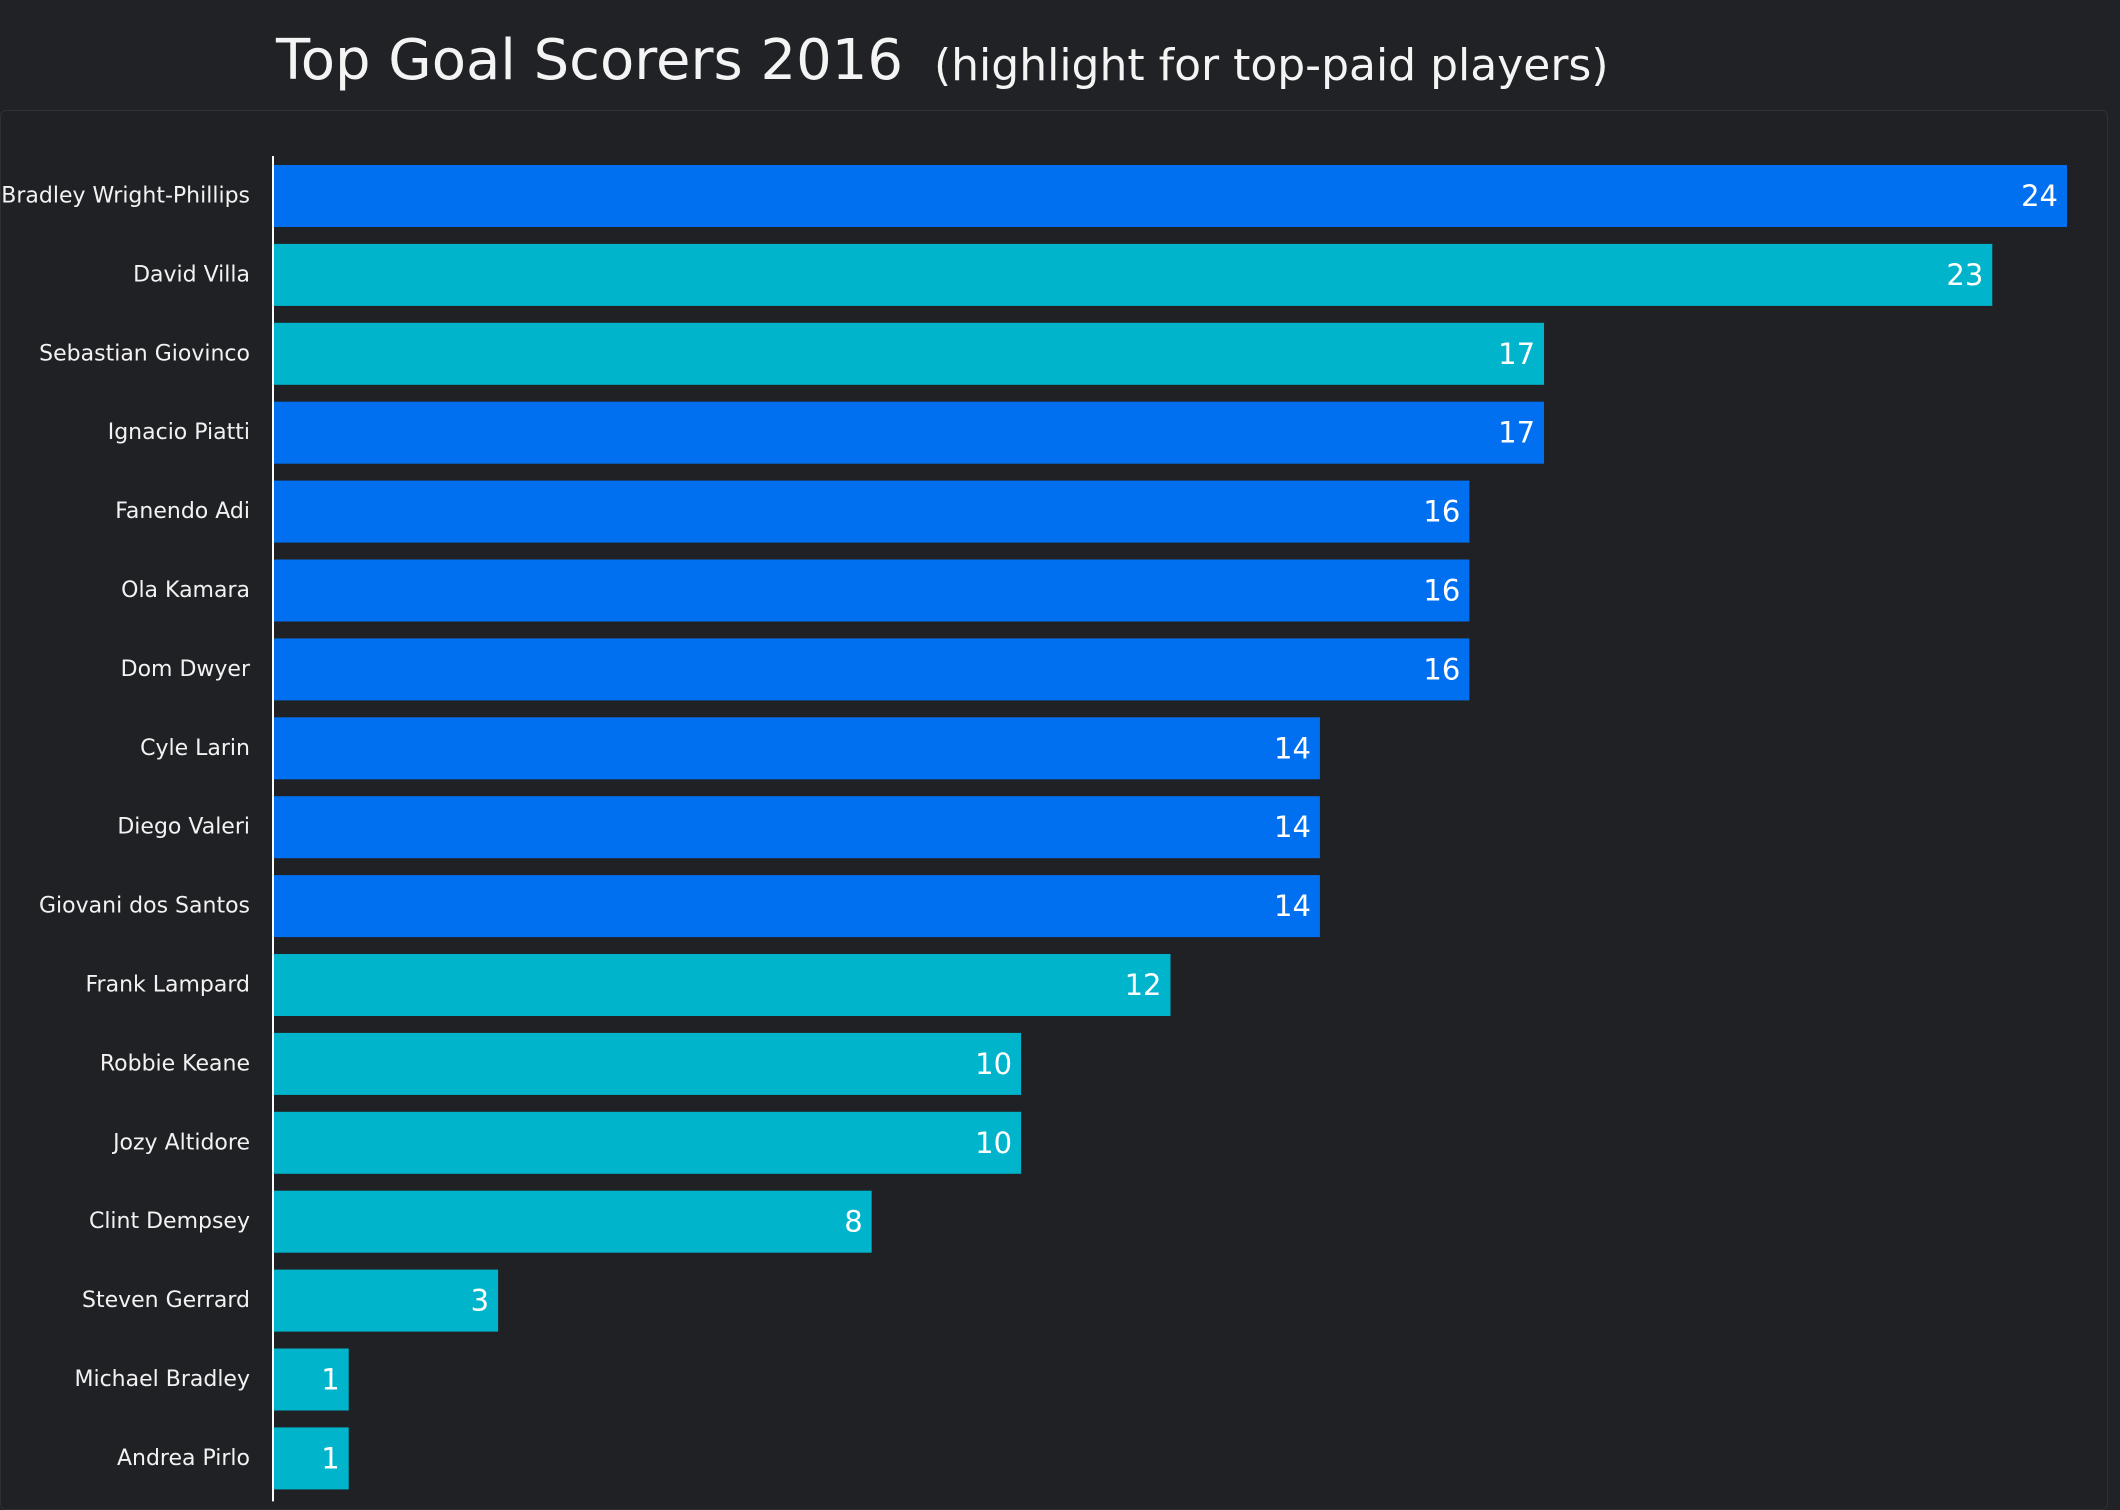  I want to click on category-label: Clint Dempsey, so click(169, 1221).